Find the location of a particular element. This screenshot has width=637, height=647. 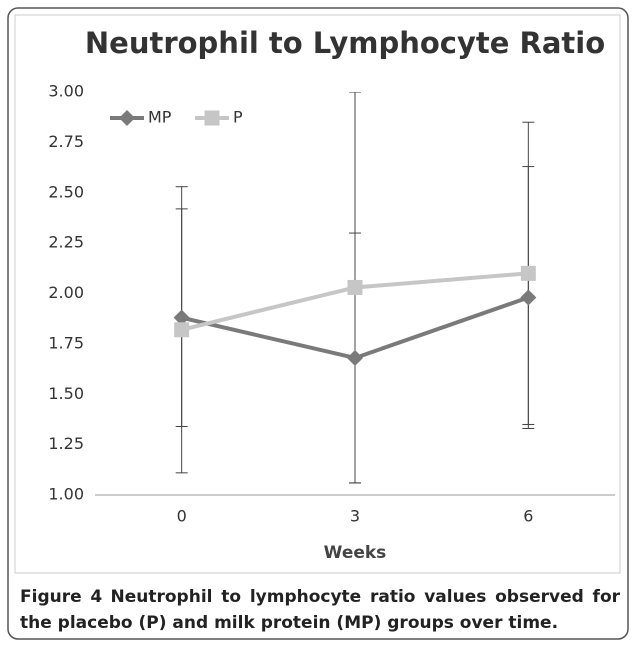

x-tick-label: 3 is located at coordinates (355, 516).